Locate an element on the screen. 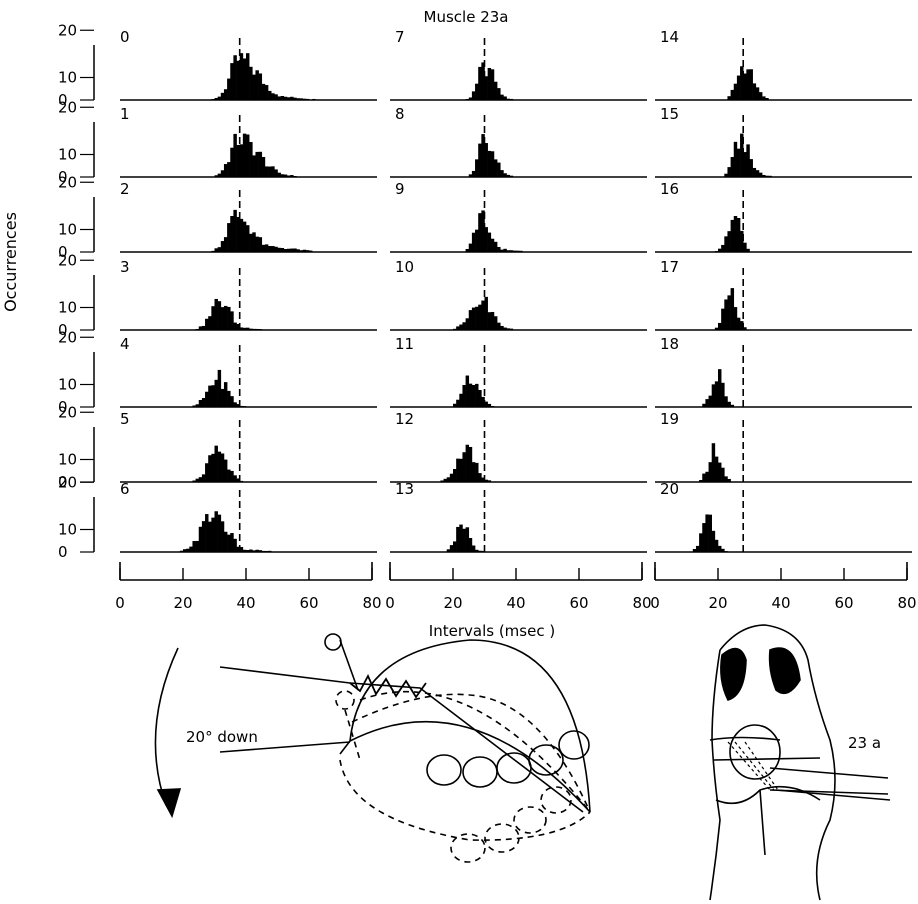 The image size is (918, 904). y-axis: 0 10 20 is located at coordinates (76, 517).